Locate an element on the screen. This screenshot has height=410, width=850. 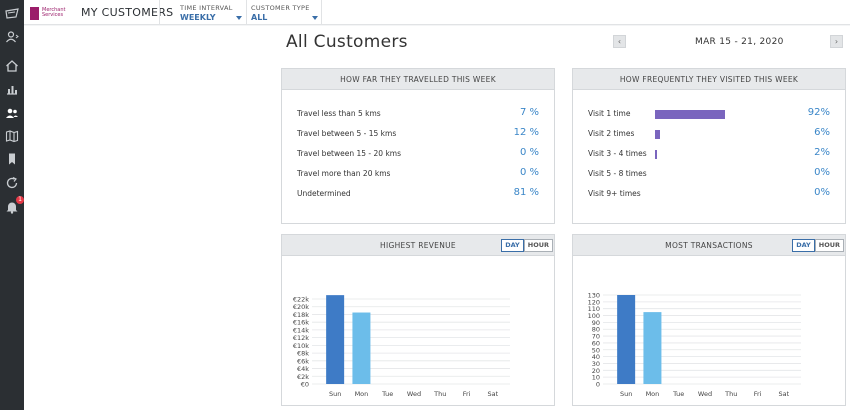
prev-week-button: ‹ is located at coordinates (619, 41).